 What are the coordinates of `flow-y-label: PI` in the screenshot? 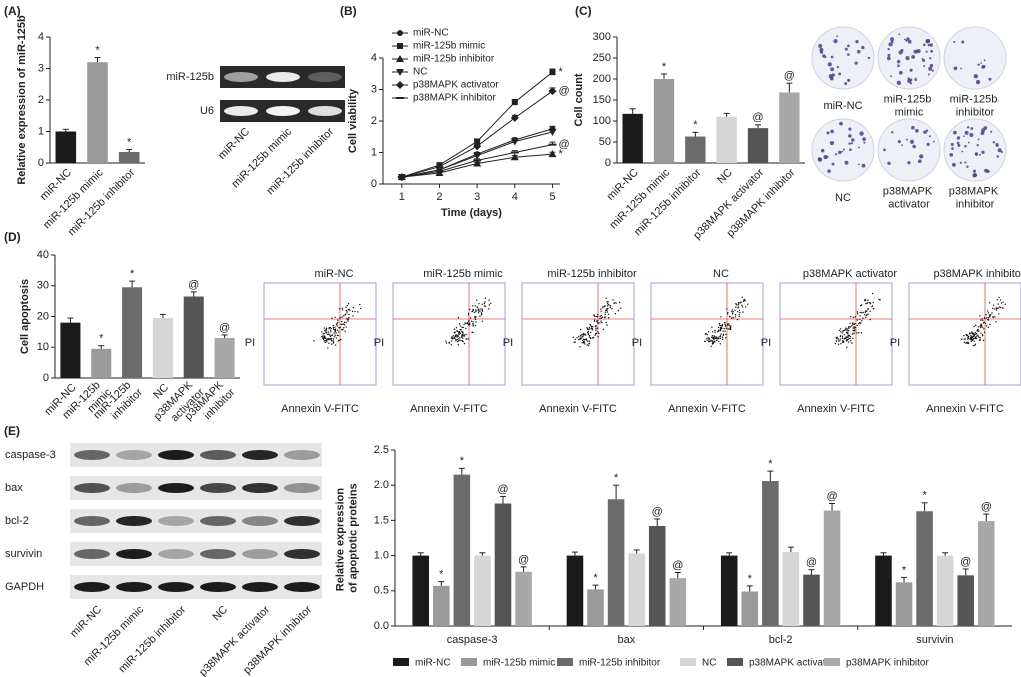 It's located at (766, 343).